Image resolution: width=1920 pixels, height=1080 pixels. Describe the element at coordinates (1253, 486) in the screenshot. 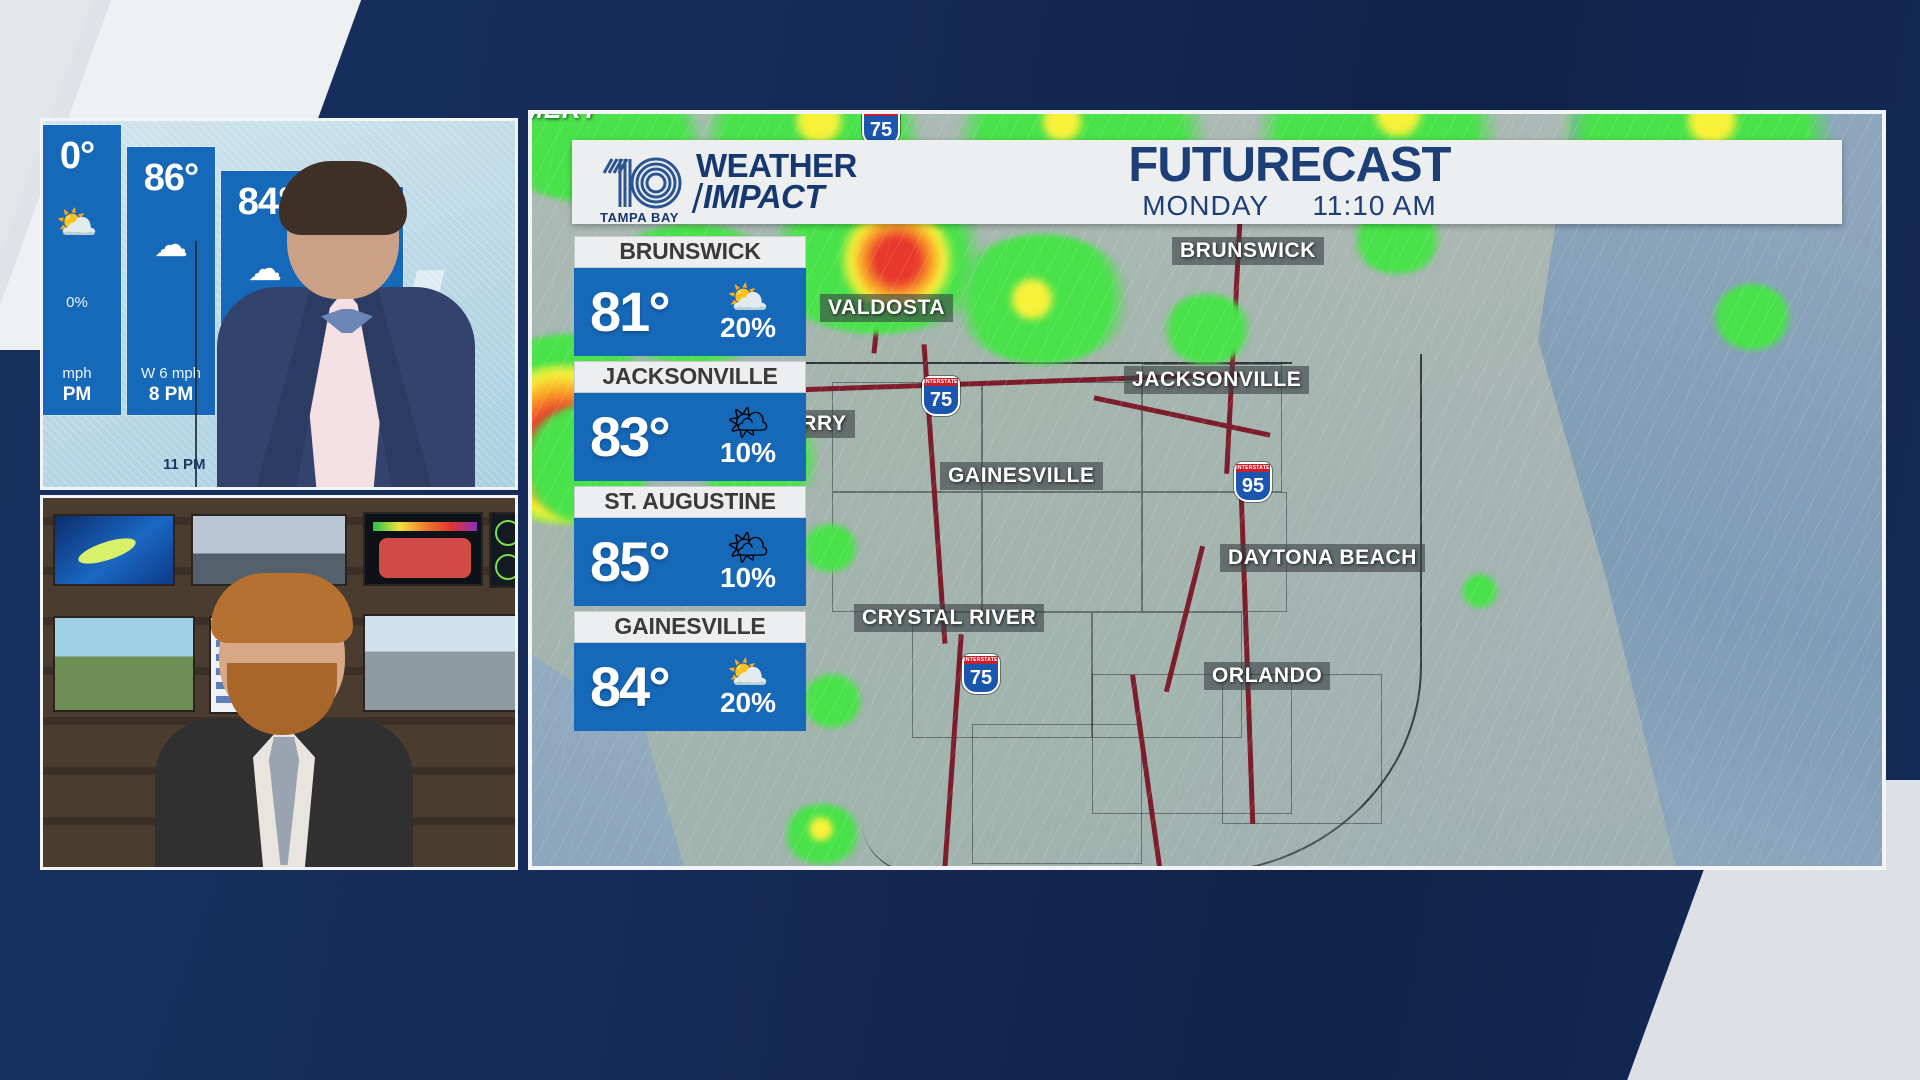

I see `shield-number: 95` at that location.